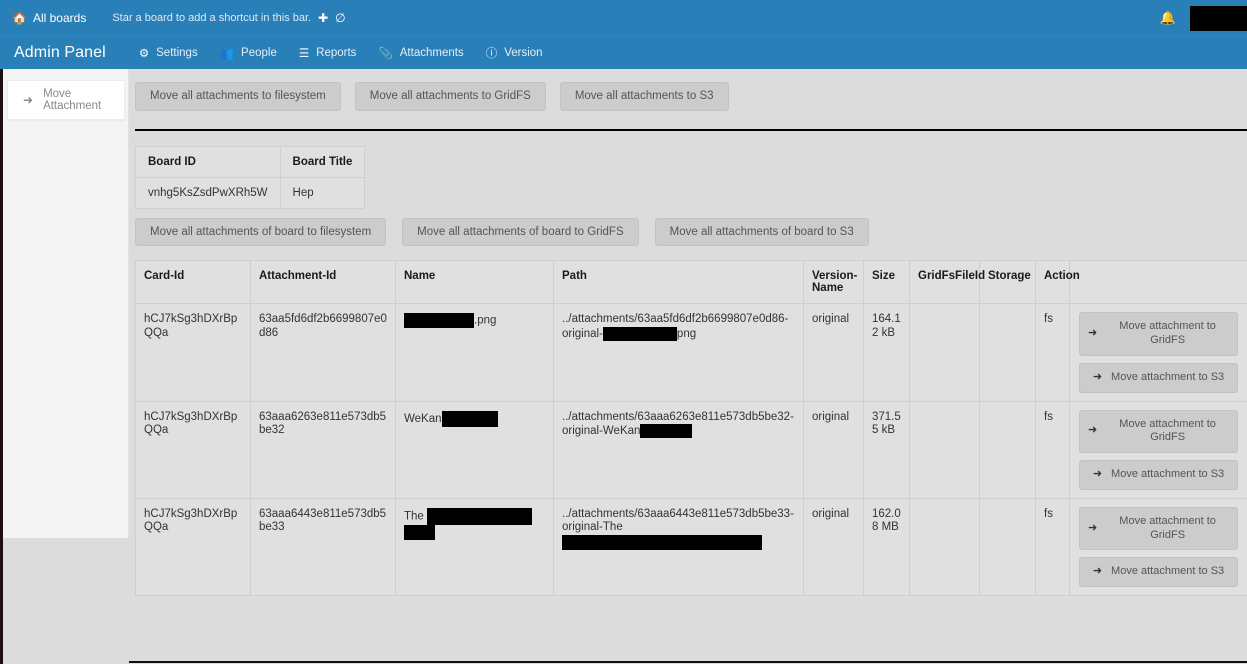 The height and width of the screenshot is (664, 1247). What do you see at coordinates (323, 18) in the screenshot?
I see `move-cross-icon: ✚` at bounding box center [323, 18].